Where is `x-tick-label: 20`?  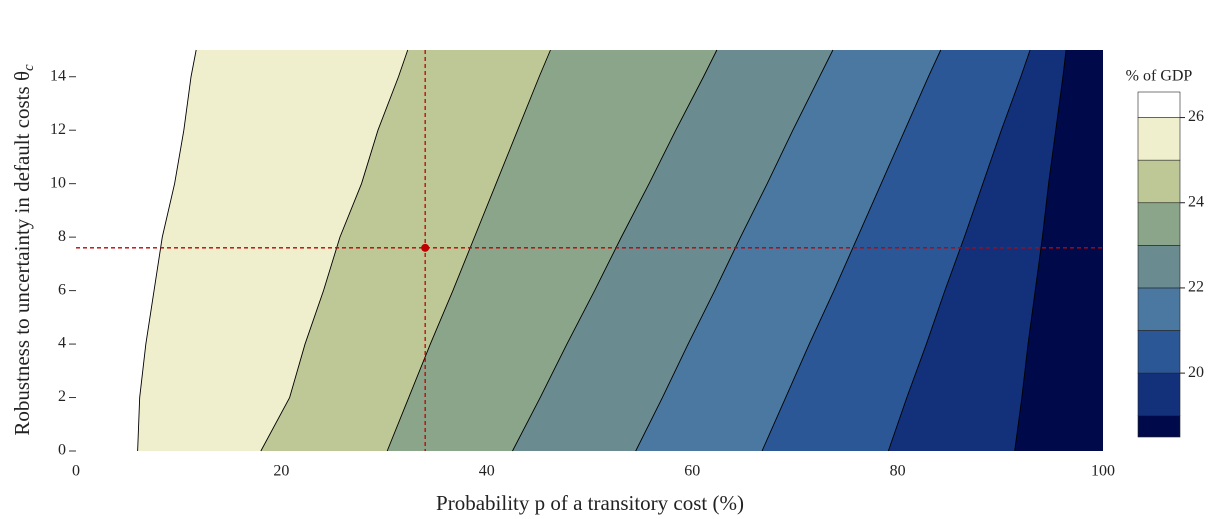 x-tick-label: 20 is located at coordinates (281, 471).